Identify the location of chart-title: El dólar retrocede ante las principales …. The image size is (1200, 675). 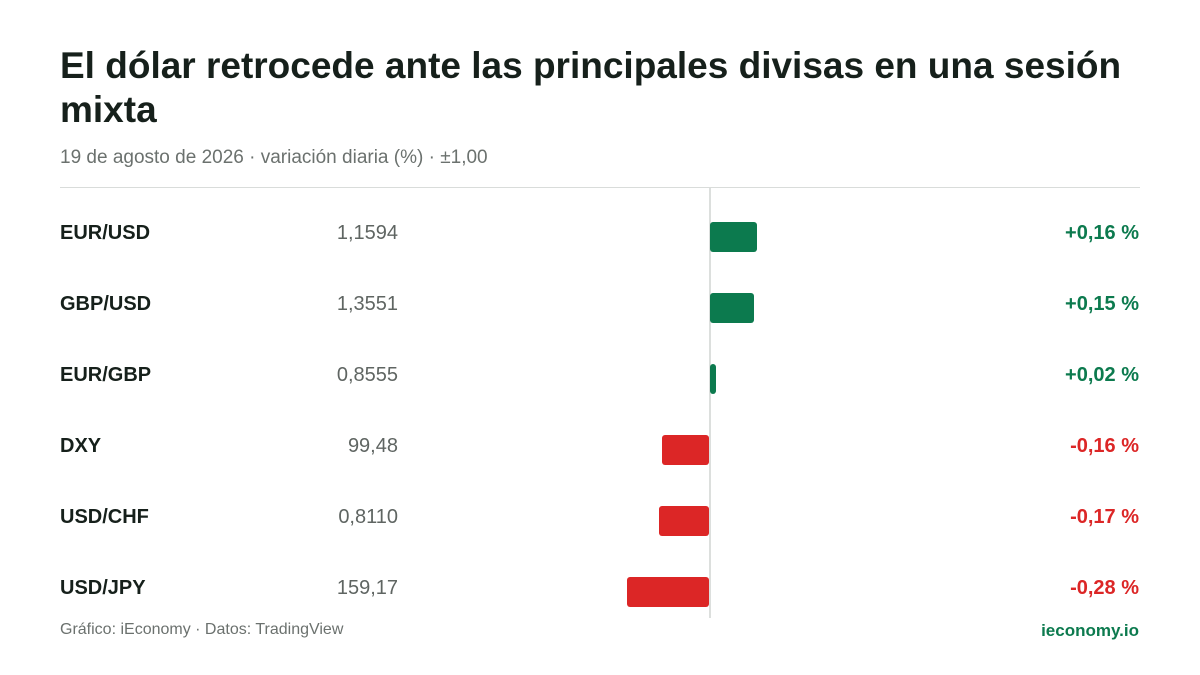
(591, 87).